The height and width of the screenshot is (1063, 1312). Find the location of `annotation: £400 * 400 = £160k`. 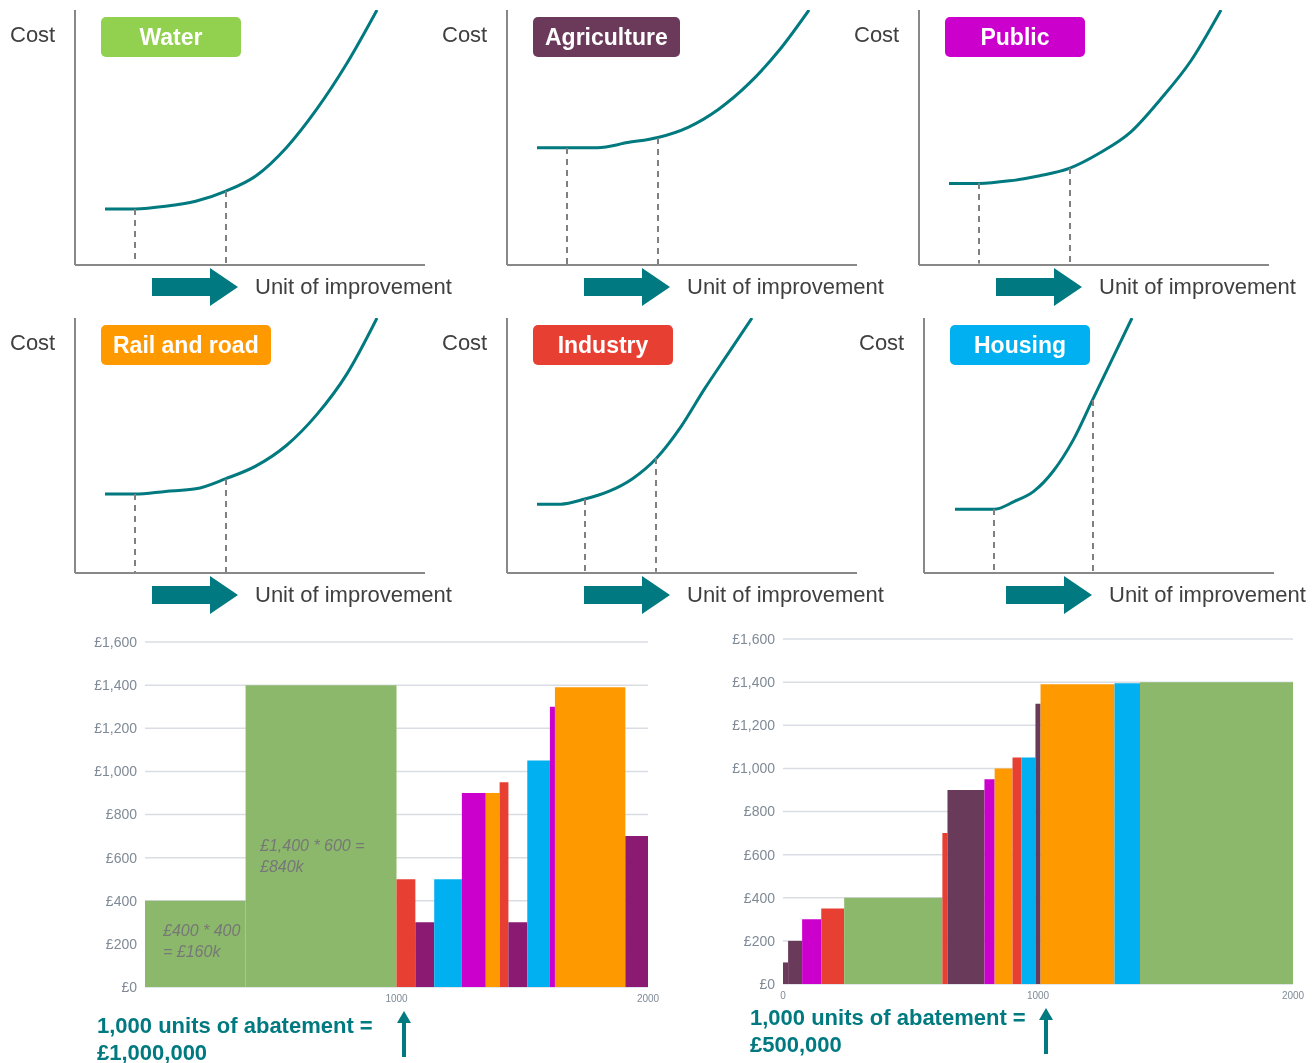

annotation: £400 * 400 = £160k is located at coordinates (202, 941).